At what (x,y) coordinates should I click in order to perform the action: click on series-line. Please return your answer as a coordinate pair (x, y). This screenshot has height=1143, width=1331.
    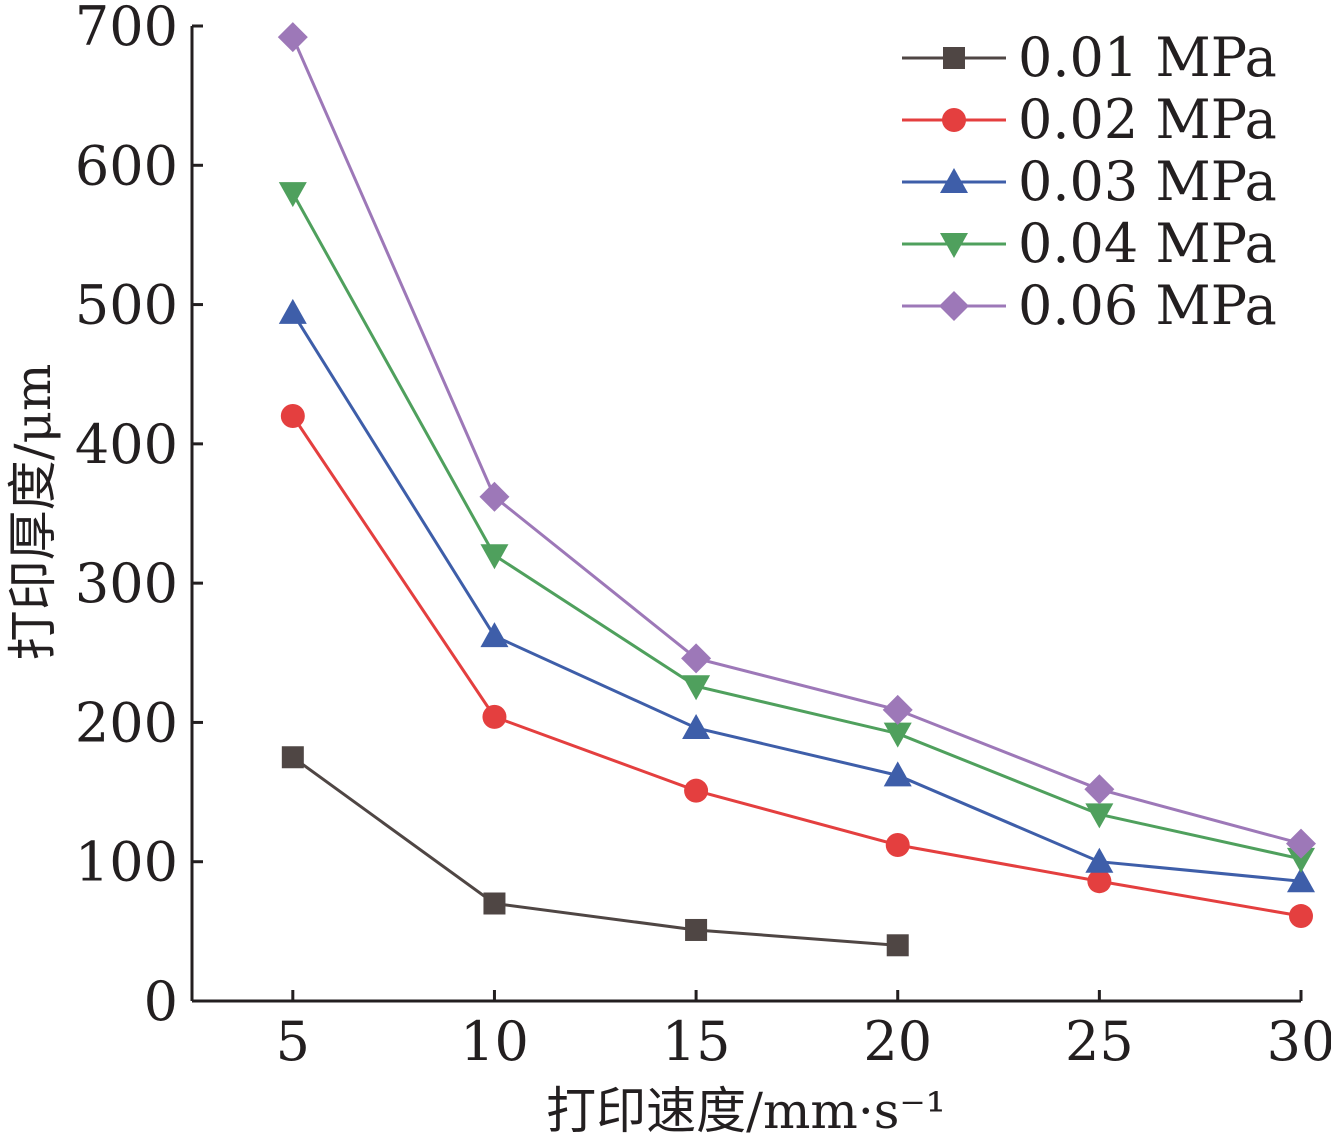
    Looking at the image, I should click on (594, 851).